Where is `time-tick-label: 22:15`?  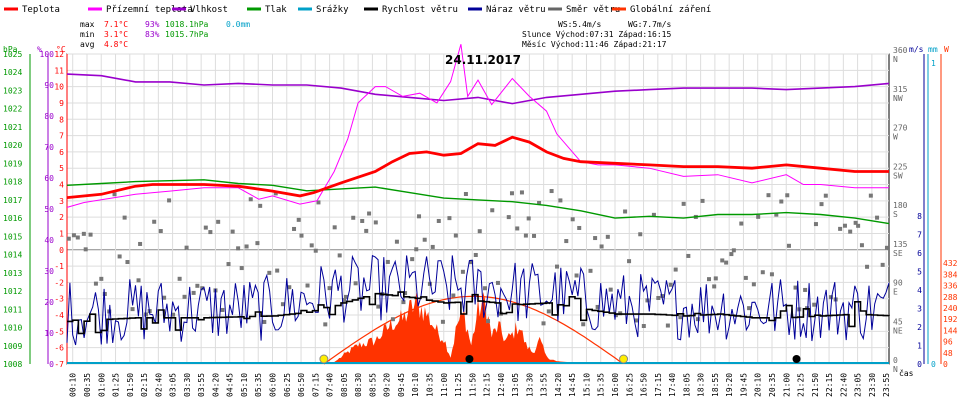 time-tick-label: 22:15 is located at coordinates (829, 385).